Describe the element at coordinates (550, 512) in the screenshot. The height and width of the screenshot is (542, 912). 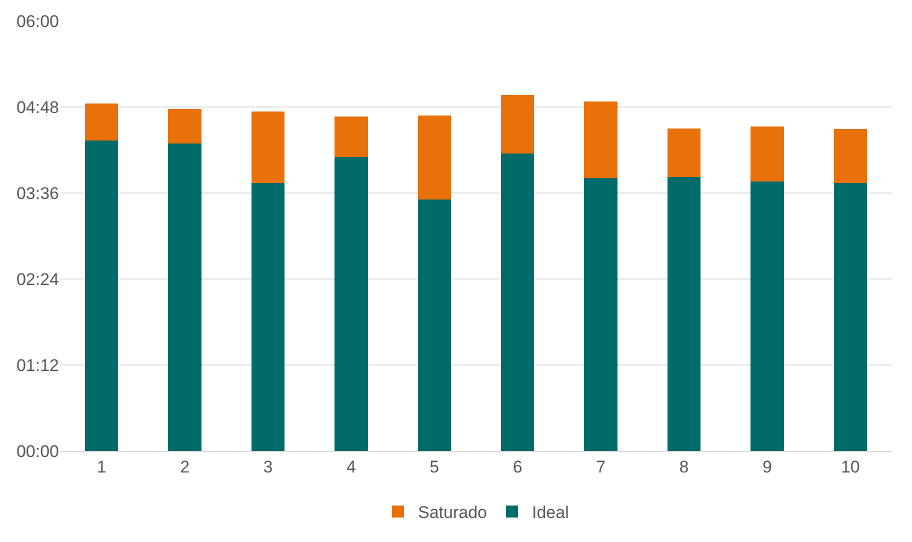
I see `legend-label: Ideal` at that location.